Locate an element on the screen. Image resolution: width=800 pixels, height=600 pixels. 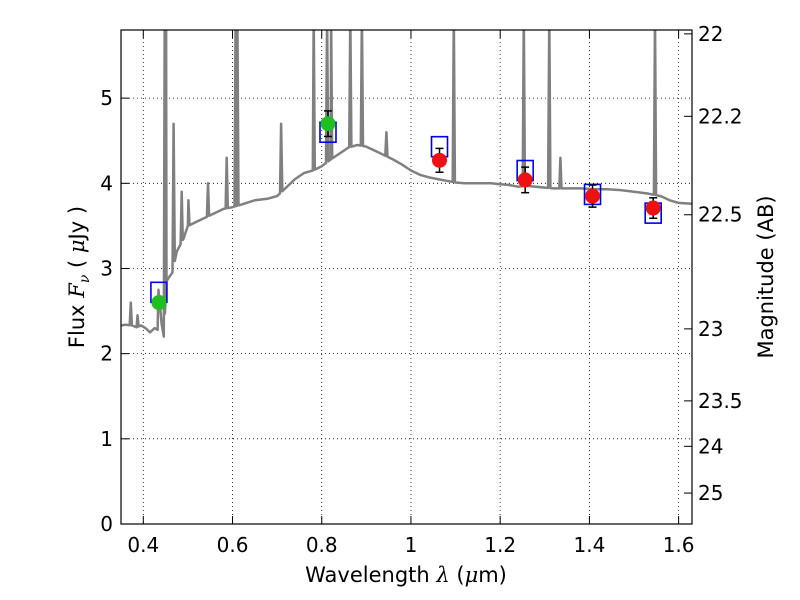
x-tick-label: 0.6 is located at coordinates (233, 545).